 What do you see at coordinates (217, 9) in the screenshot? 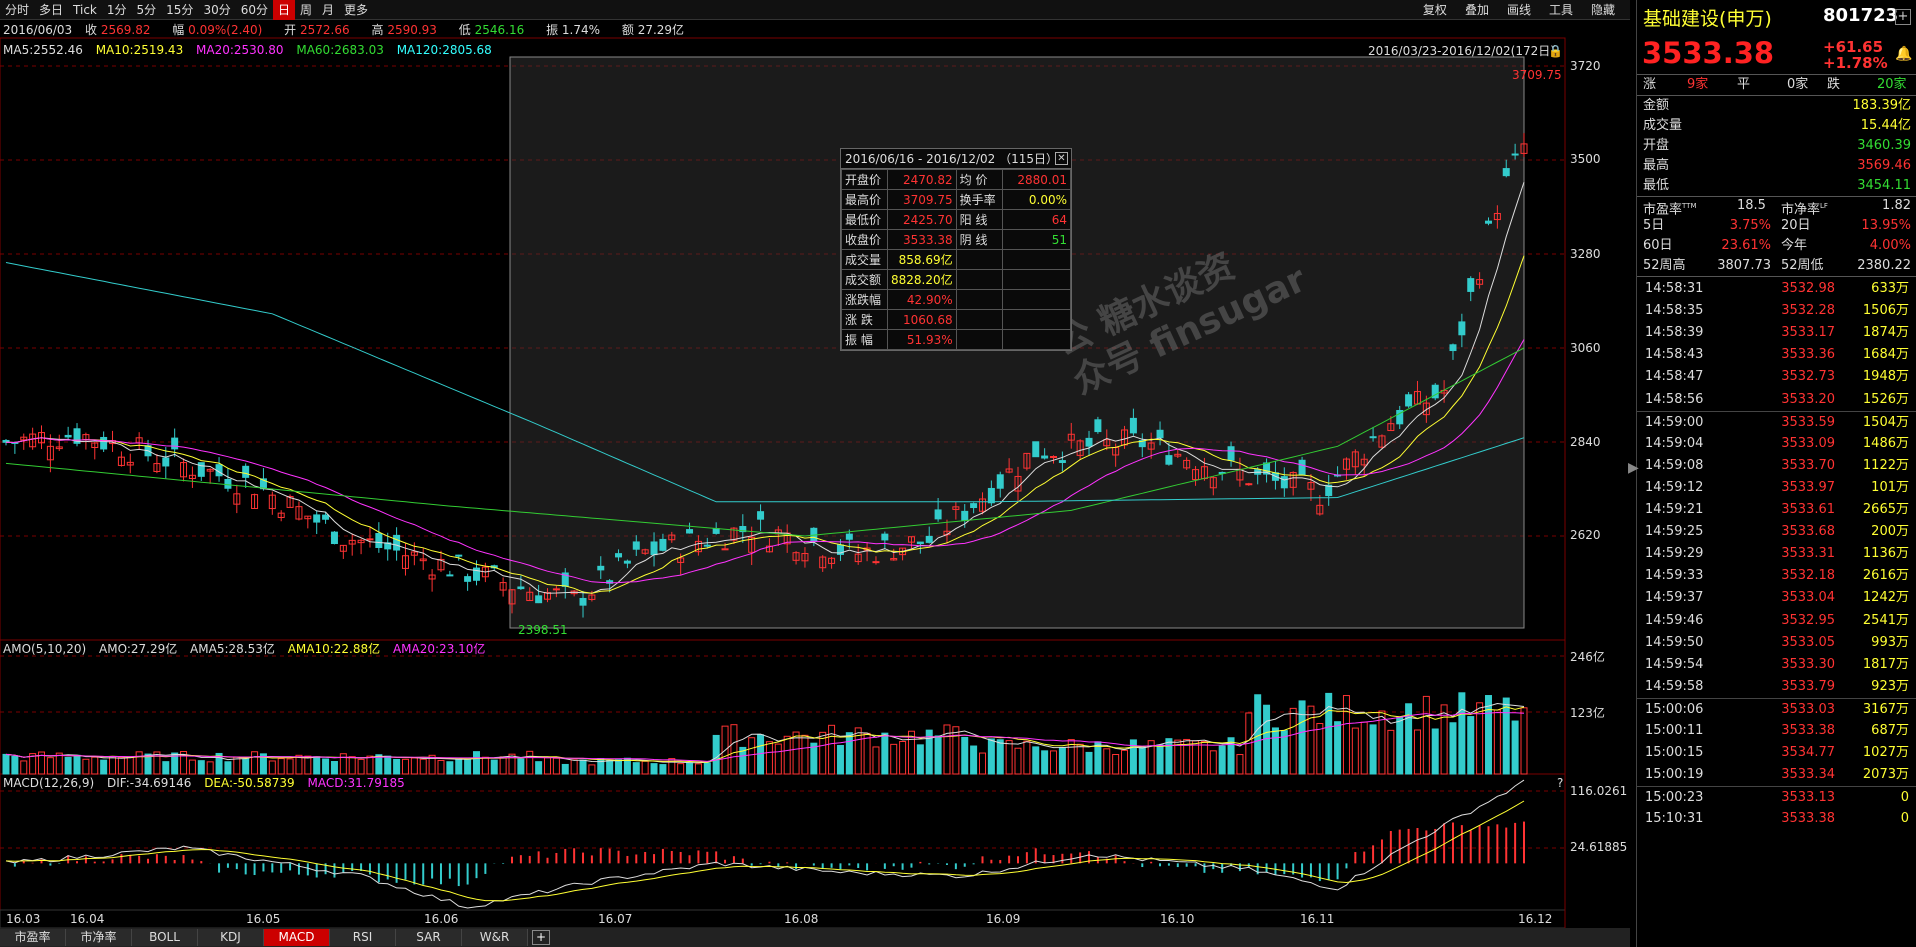
I see `period-6: 30分` at bounding box center [217, 9].